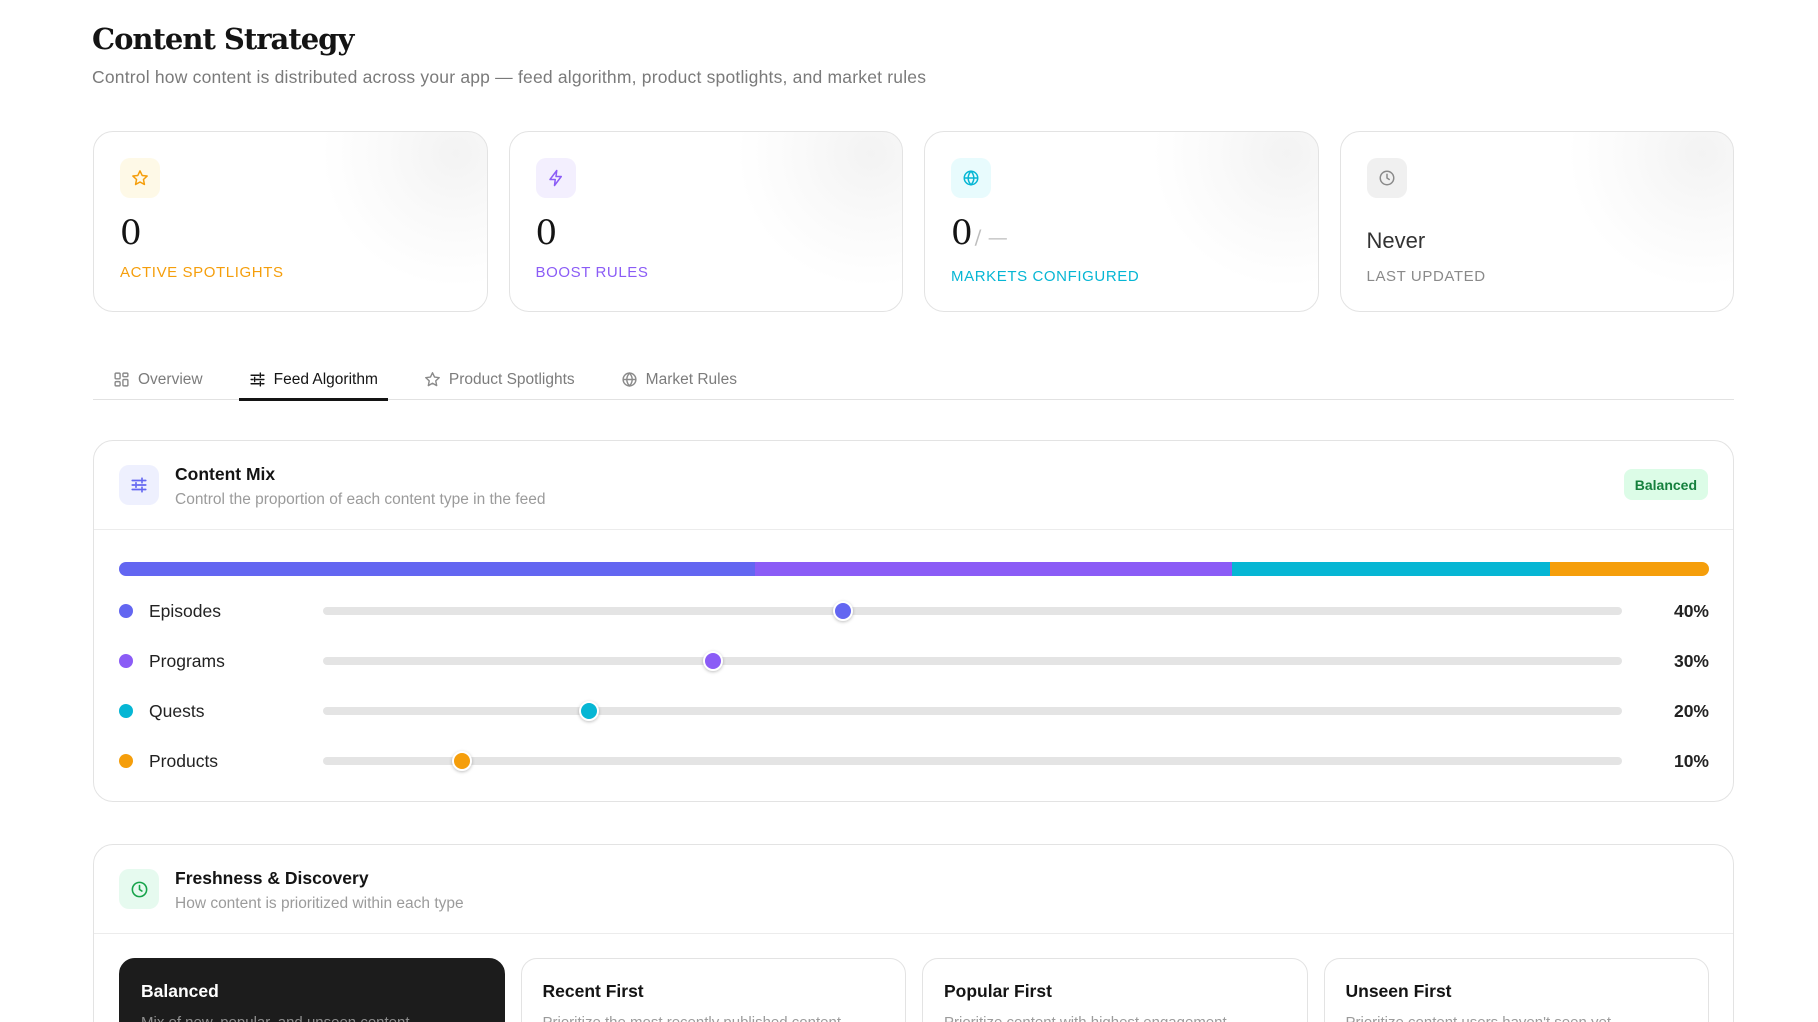 Image resolution: width=1818 pixels, height=1022 pixels. What do you see at coordinates (1691, 610) in the screenshot?
I see `mix-percent: 40%` at bounding box center [1691, 610].